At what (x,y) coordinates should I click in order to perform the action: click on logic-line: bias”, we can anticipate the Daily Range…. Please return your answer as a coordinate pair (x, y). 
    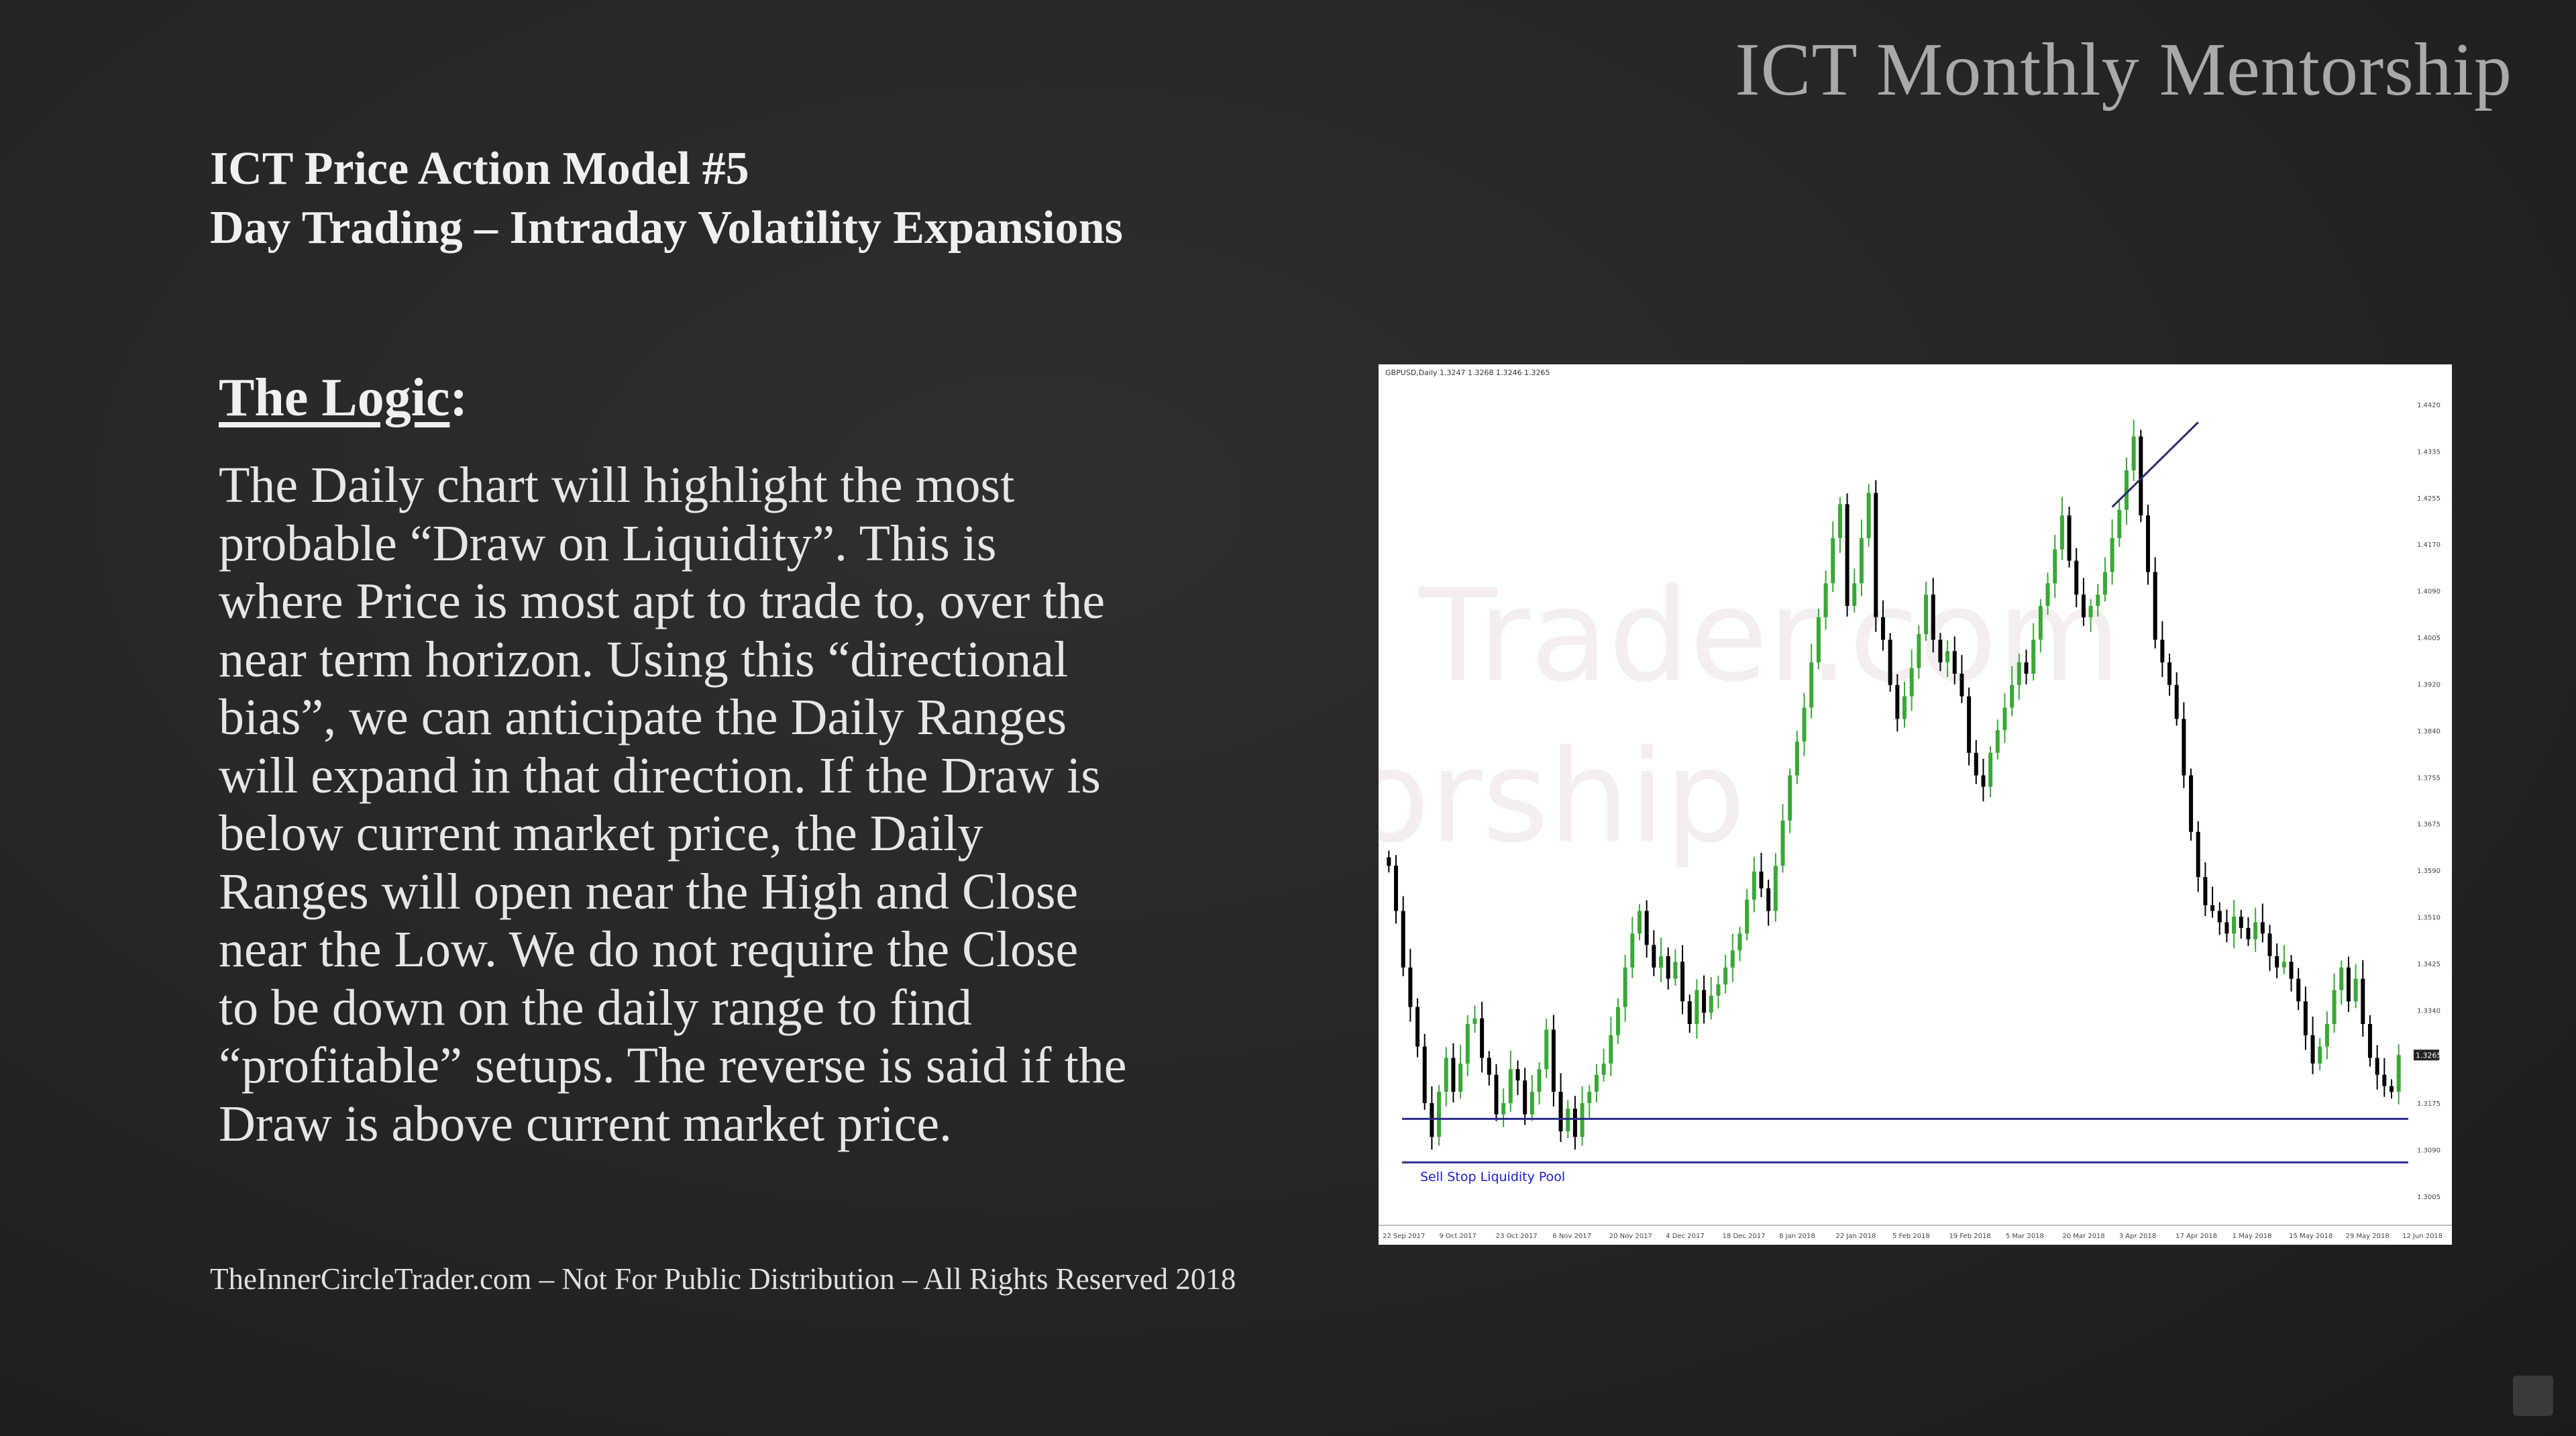
    Looking at the image, I should click on (643, 717).